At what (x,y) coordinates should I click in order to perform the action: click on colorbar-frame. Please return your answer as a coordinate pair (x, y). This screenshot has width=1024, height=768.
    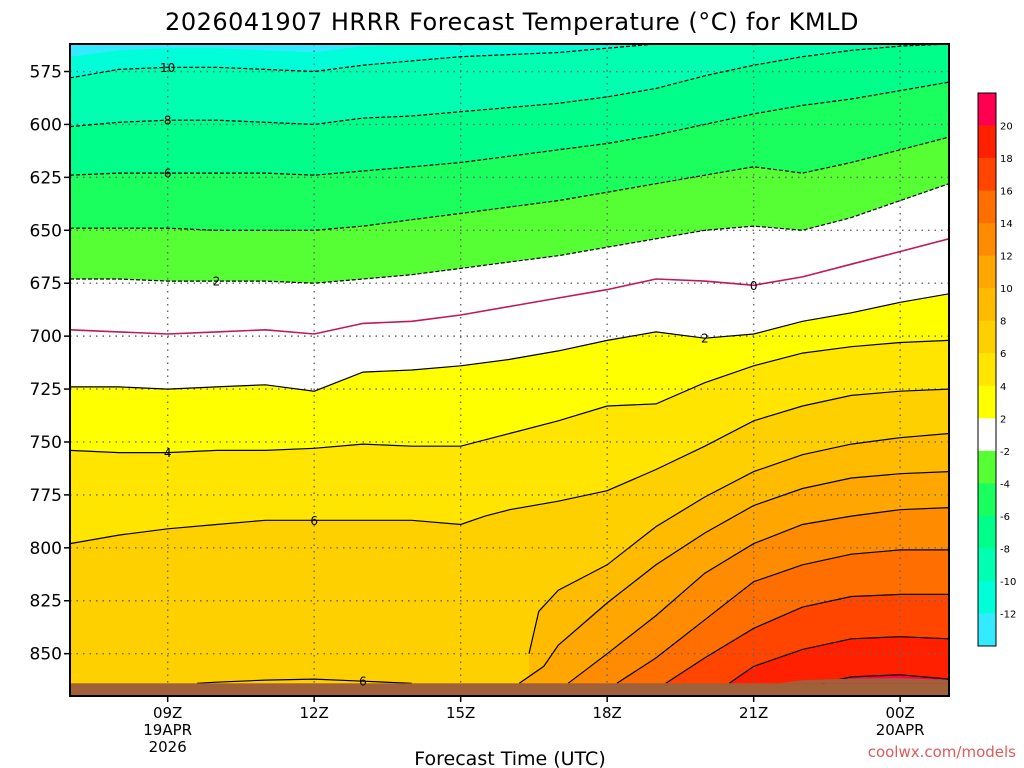
    Looking at the image, I should click on (987, 369).